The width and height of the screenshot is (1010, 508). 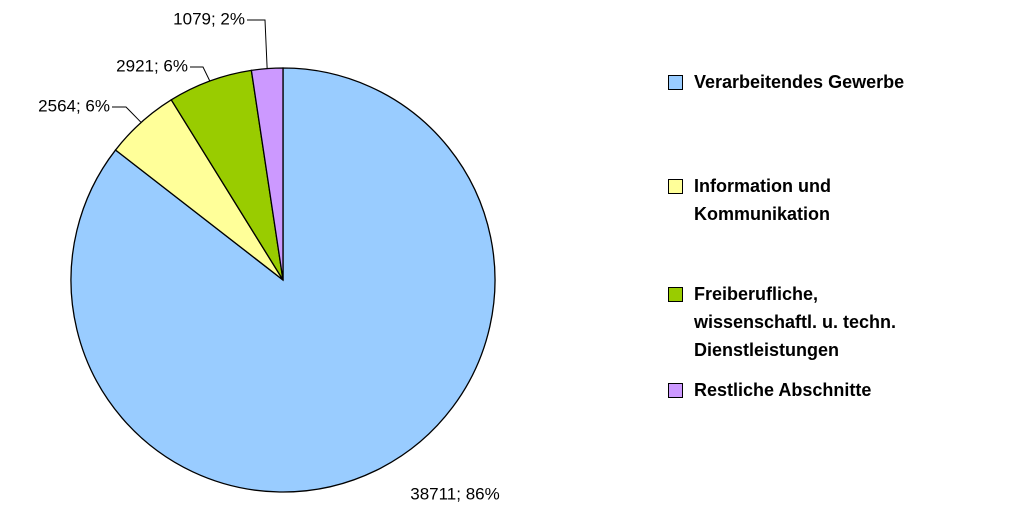 I want to click on data-label: 38711; 86%, so click(x=454, y=493).